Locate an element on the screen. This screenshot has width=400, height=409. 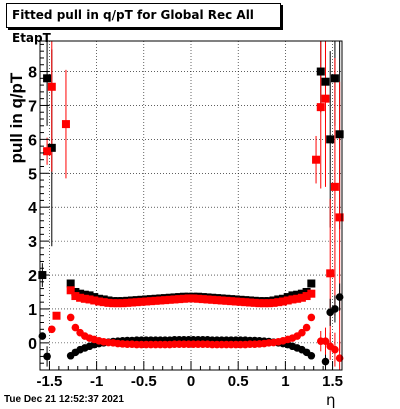
y-tick-label: 1 is located at coordinates (32, 310).